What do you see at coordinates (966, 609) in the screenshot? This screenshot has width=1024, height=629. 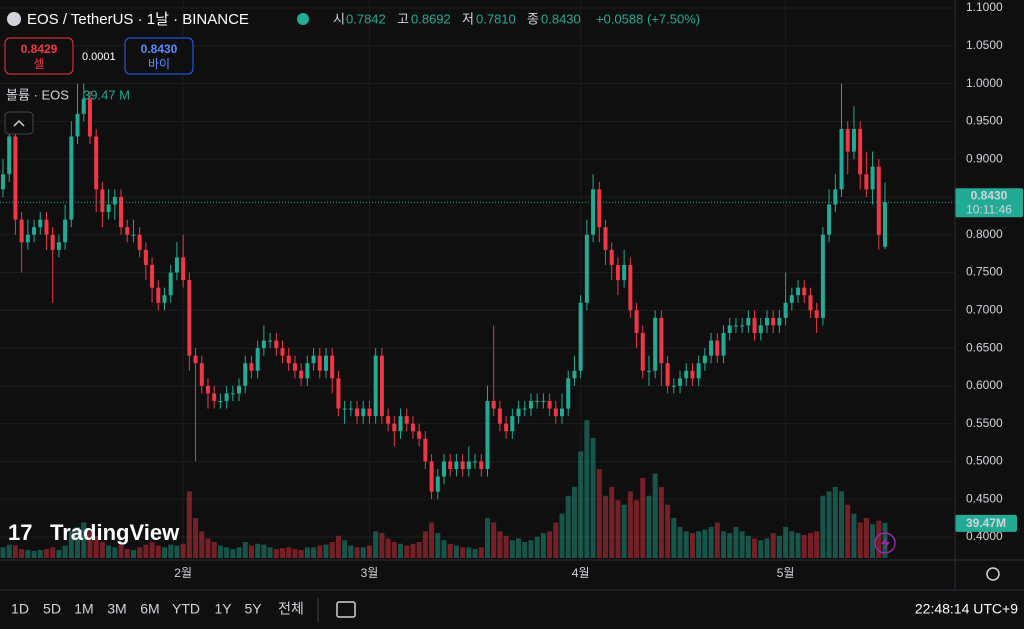 I see `clock: 22:48:14 UTC+9` at bounding box center [966, 609].